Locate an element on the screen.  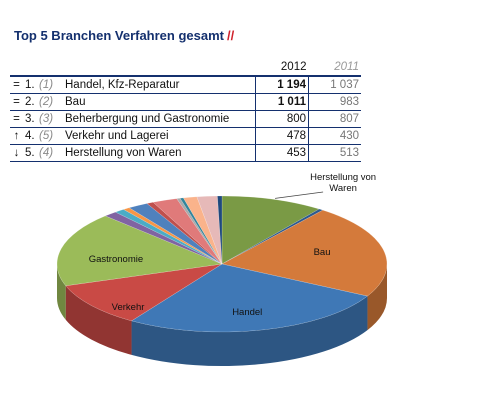
slice-label: Bau is located at coordinates (322, 252).